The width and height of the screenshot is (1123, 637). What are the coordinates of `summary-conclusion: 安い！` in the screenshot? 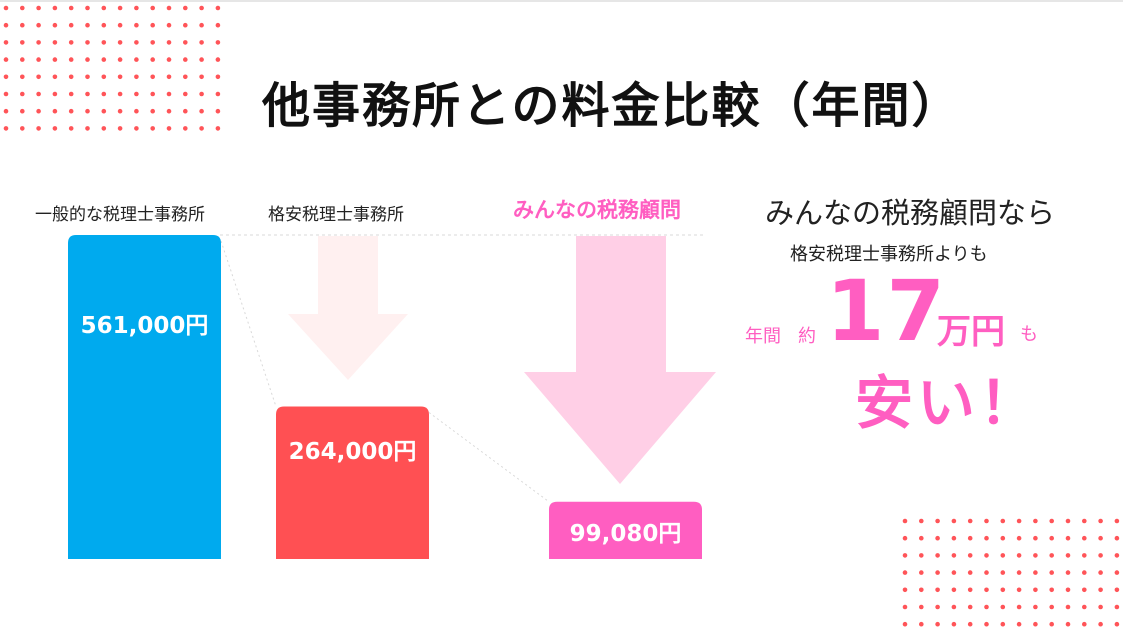 It's located at (948, 403).